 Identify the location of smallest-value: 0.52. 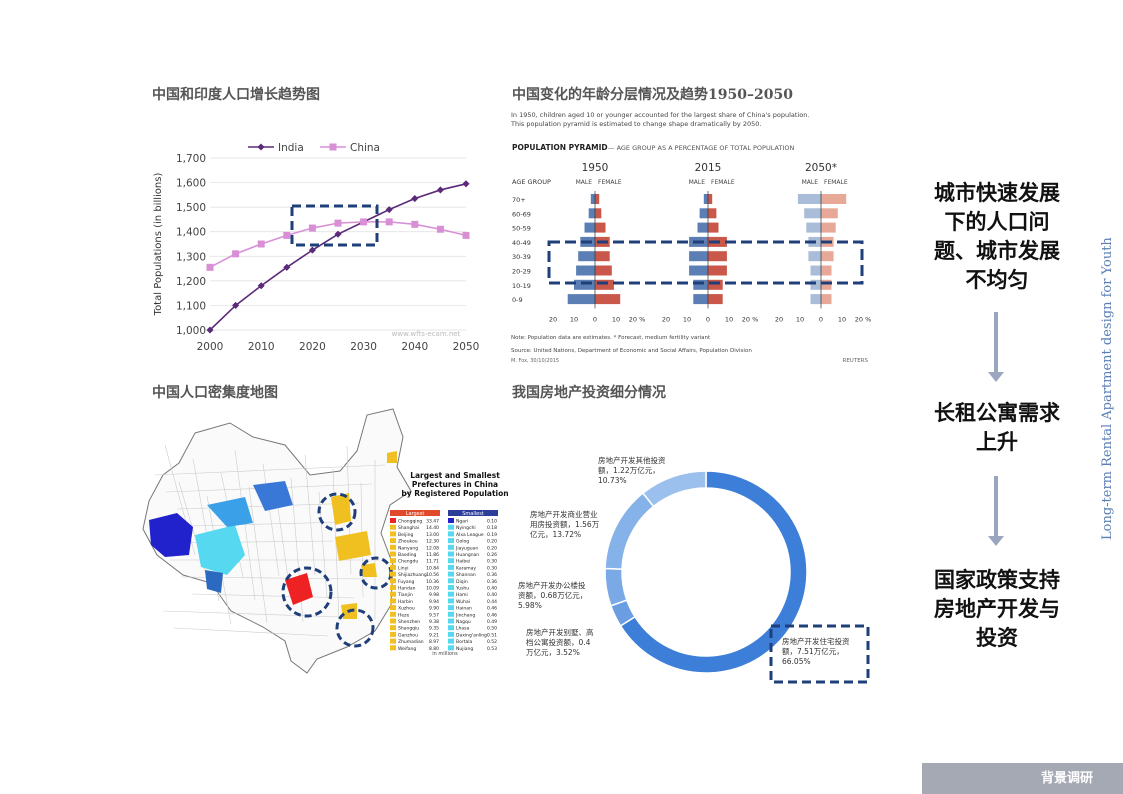
(492, 642).